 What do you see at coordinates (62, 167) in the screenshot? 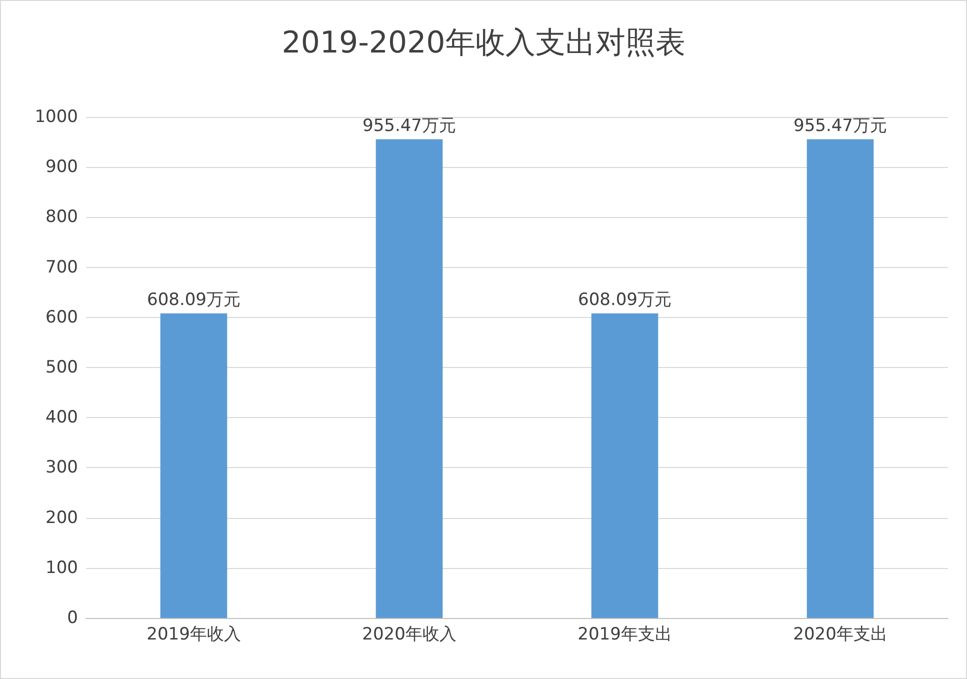
I see `y-tick-label: 900` at bounding box center [62, 167].